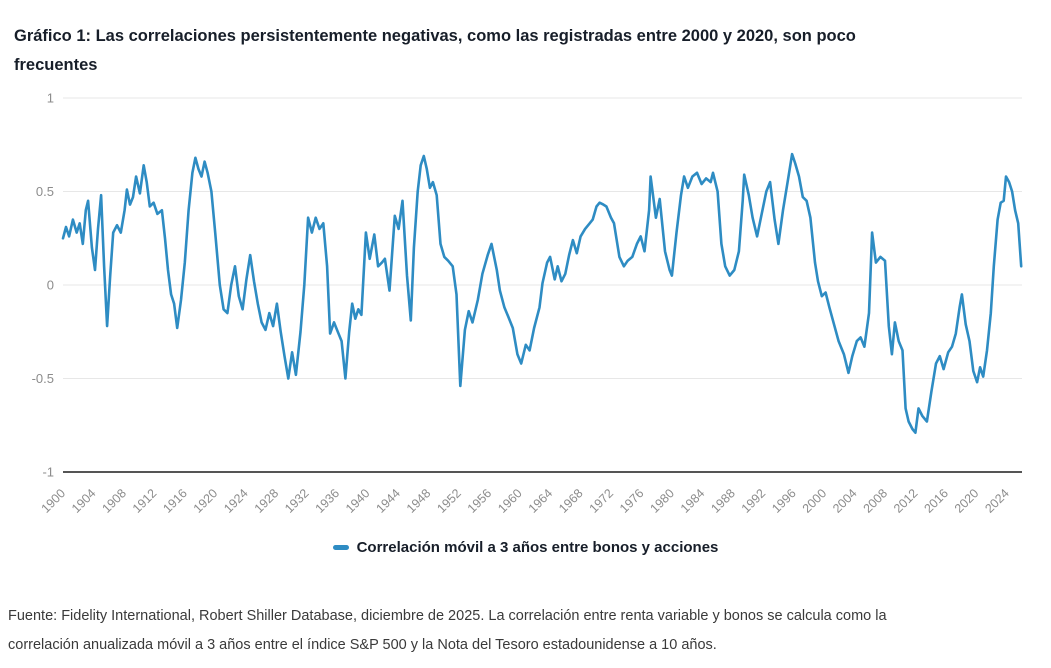 The height and width of the screenshot is (668, 1051). I want to click on legend-line-swatch, so click(340, 547).